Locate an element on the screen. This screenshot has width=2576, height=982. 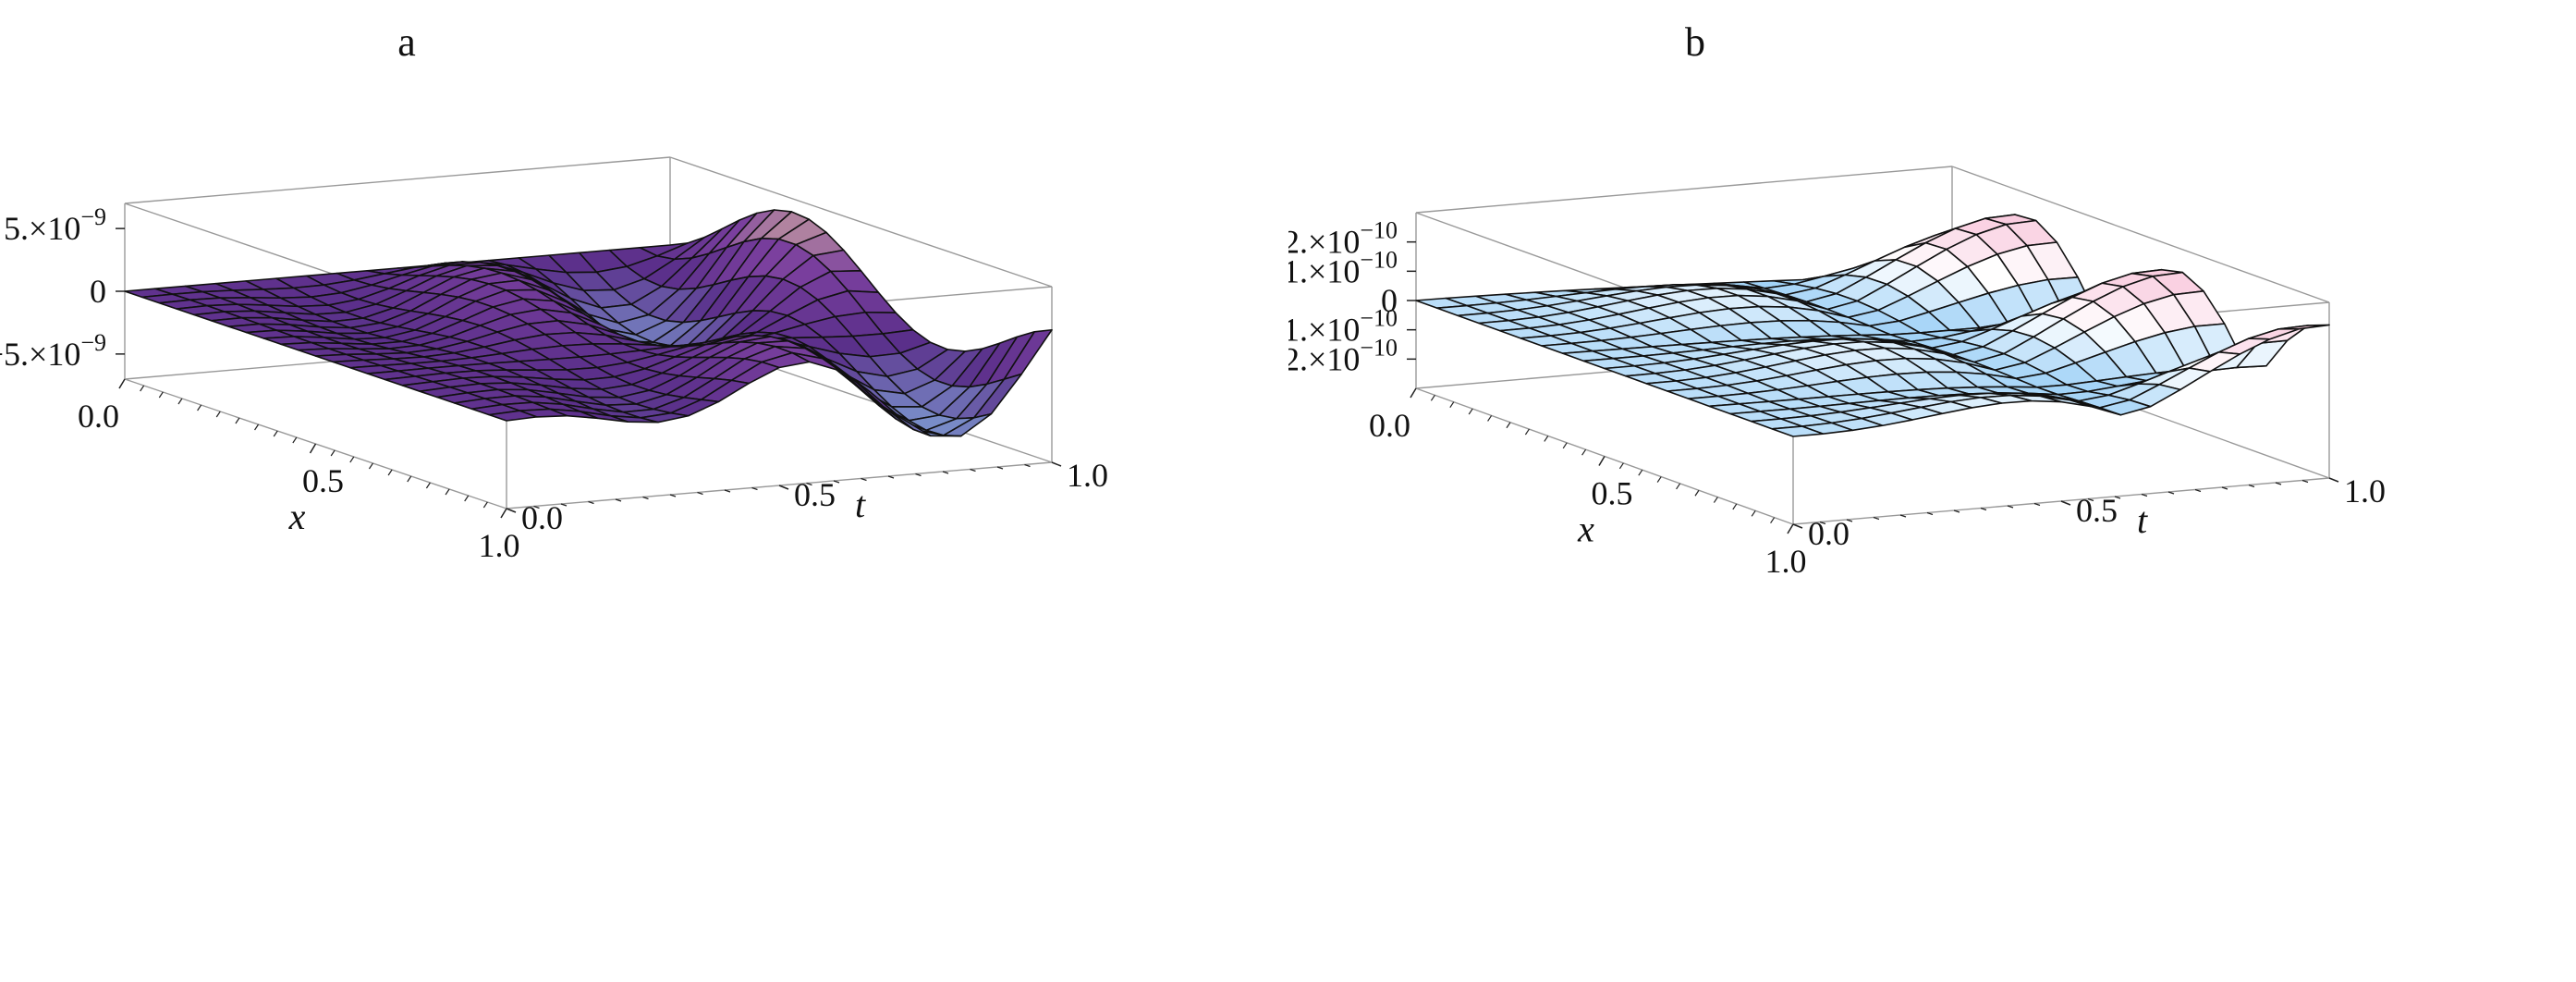
z-tick-label: −1.×10−10 is located at coordinates (1343, 327).